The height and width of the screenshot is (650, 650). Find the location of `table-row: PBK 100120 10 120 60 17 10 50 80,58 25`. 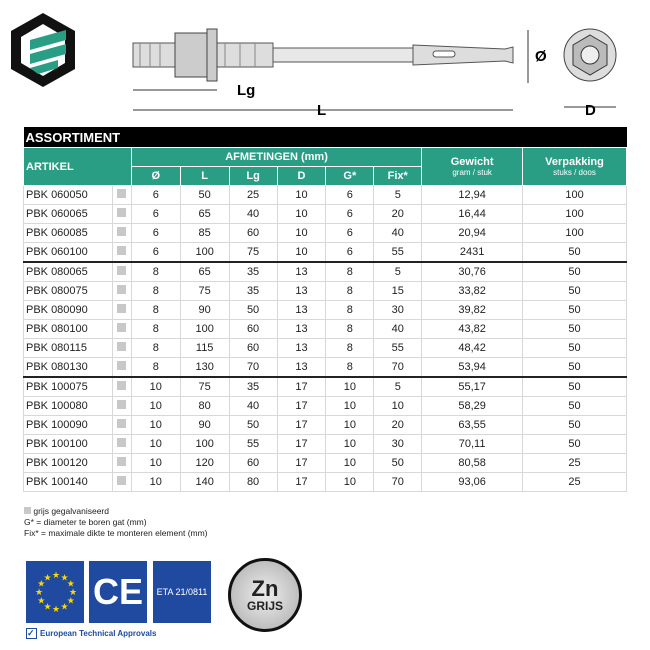

table-row: PBK 100120 10 120 60 17 10 50 80,58 25 is located at coordinates (325, 463).